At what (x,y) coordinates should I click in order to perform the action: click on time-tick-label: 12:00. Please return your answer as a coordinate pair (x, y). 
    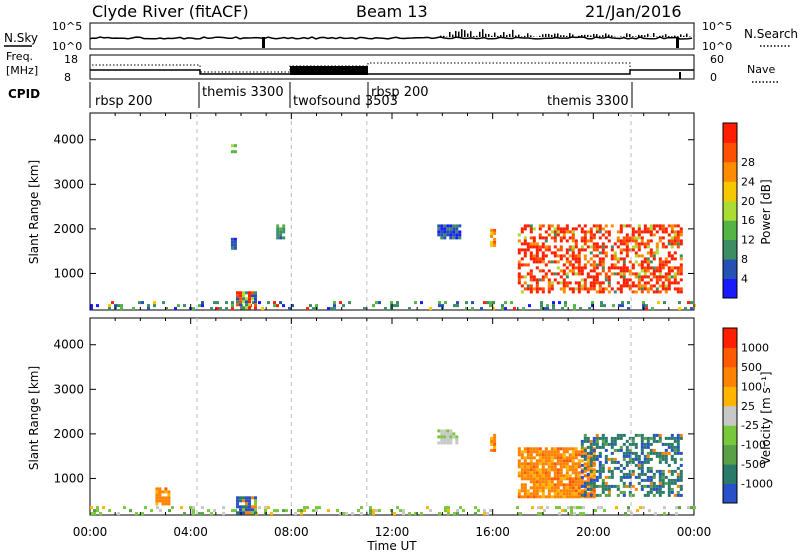
    Looking at the image, I should click on (392, 532).